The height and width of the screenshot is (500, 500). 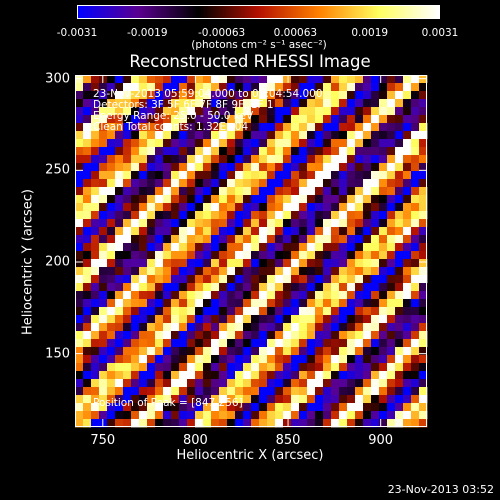 What do you see at coordinates (222, 33) in the screenshot?
I see `colorbar-tick-label: -0.00063` at bounding box center [222, 33].